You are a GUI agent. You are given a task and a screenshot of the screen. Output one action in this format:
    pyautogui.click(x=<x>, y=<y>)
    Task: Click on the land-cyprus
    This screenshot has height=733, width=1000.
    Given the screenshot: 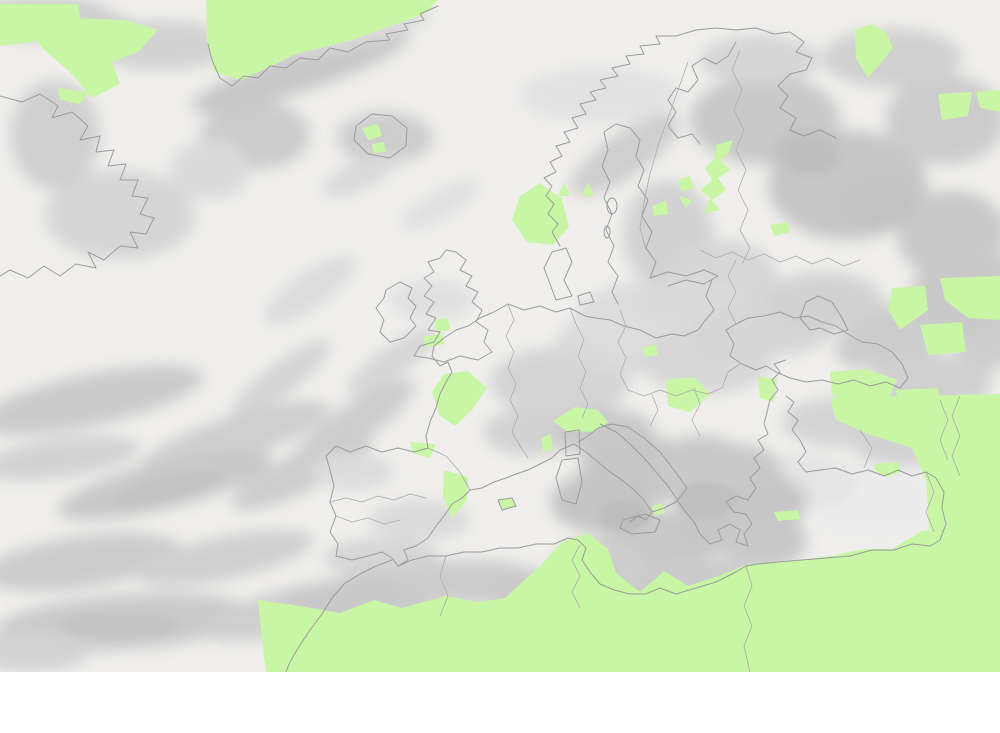 What is the action you would take?
    pyautogui.click(x=887, y=469)
    